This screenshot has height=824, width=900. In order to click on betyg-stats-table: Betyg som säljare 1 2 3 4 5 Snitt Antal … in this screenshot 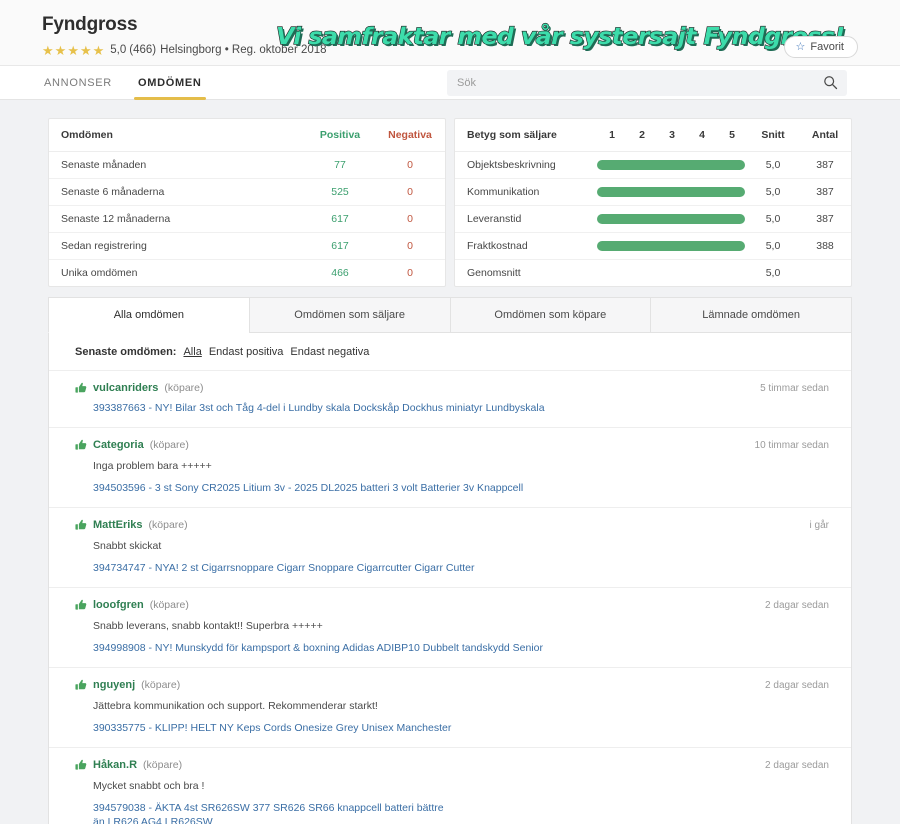, I will do `click(653, 202)`.